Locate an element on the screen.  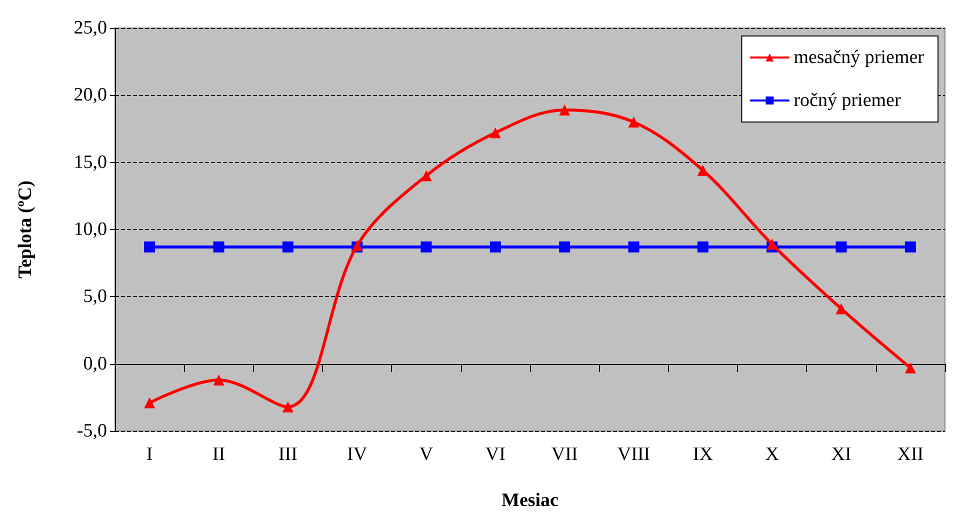
x-tick-label: X is located at coordinates (772, 454).